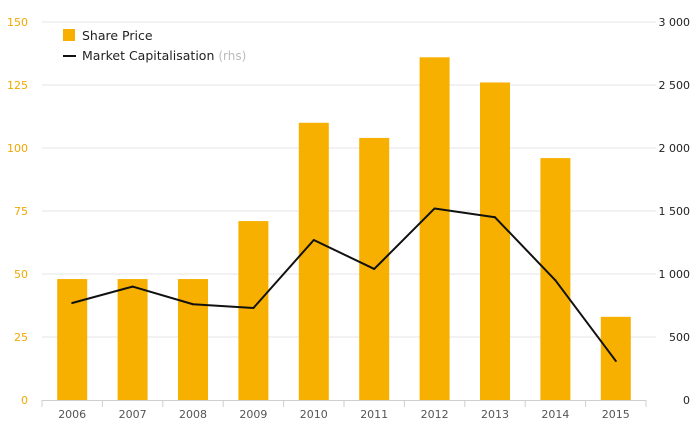  I want to click on right-axis: 0 500 1 000 1 500 2 000 2 500 3 000, so click(675, 211).